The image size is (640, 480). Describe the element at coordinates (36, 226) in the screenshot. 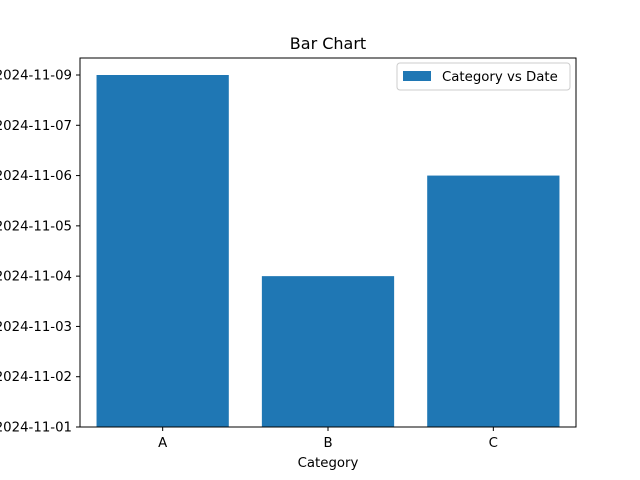

I see `y-tick-label: 2024-11-05` at that location.